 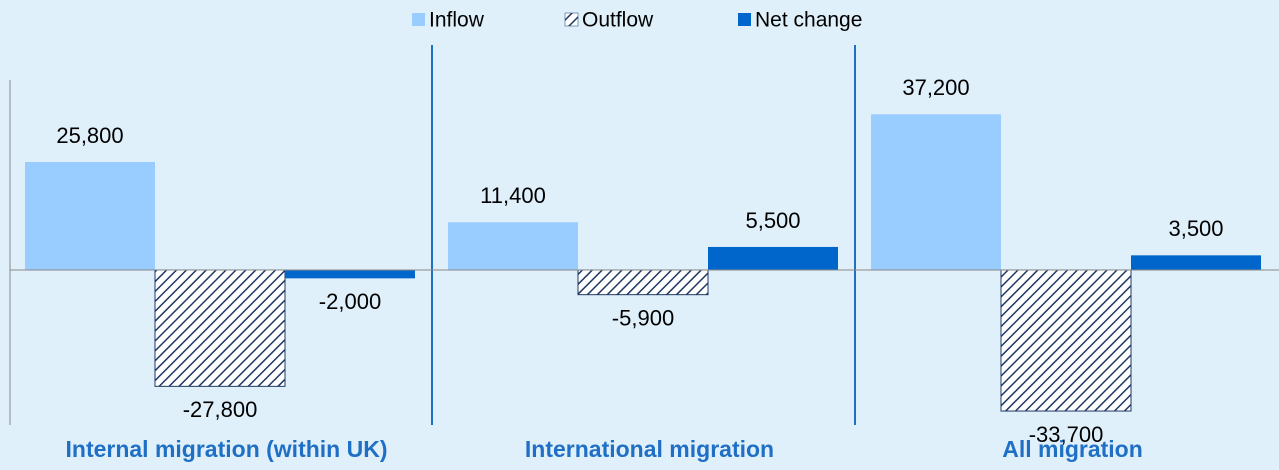 I want to click on value-label: -5,900, so click(x=643, y=317).